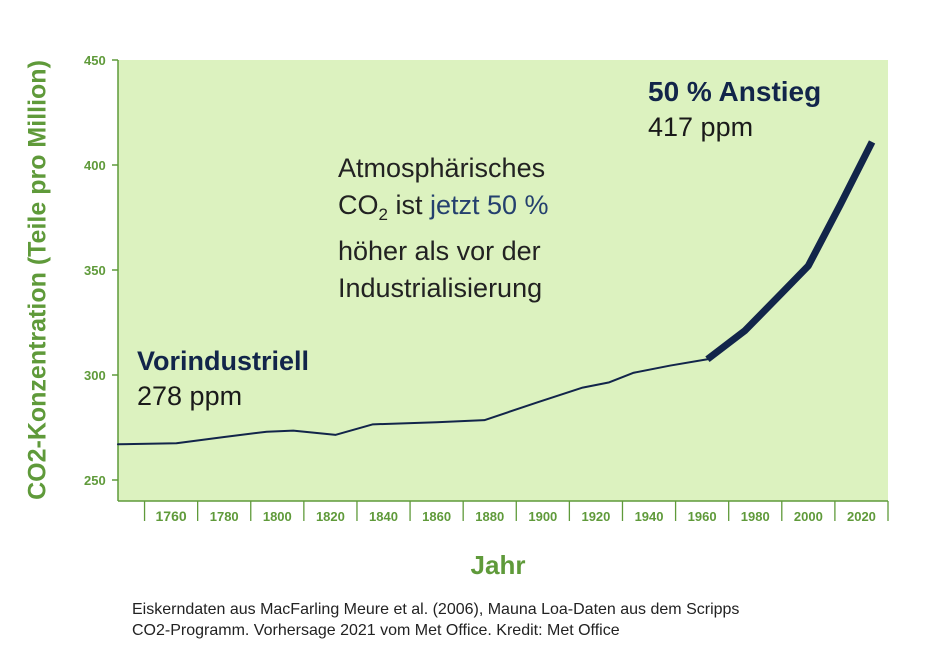 Image resolution: width=926 pixels, height=659 pixels. I want to click on rise-value: 417 ppm, so click(701, 127).